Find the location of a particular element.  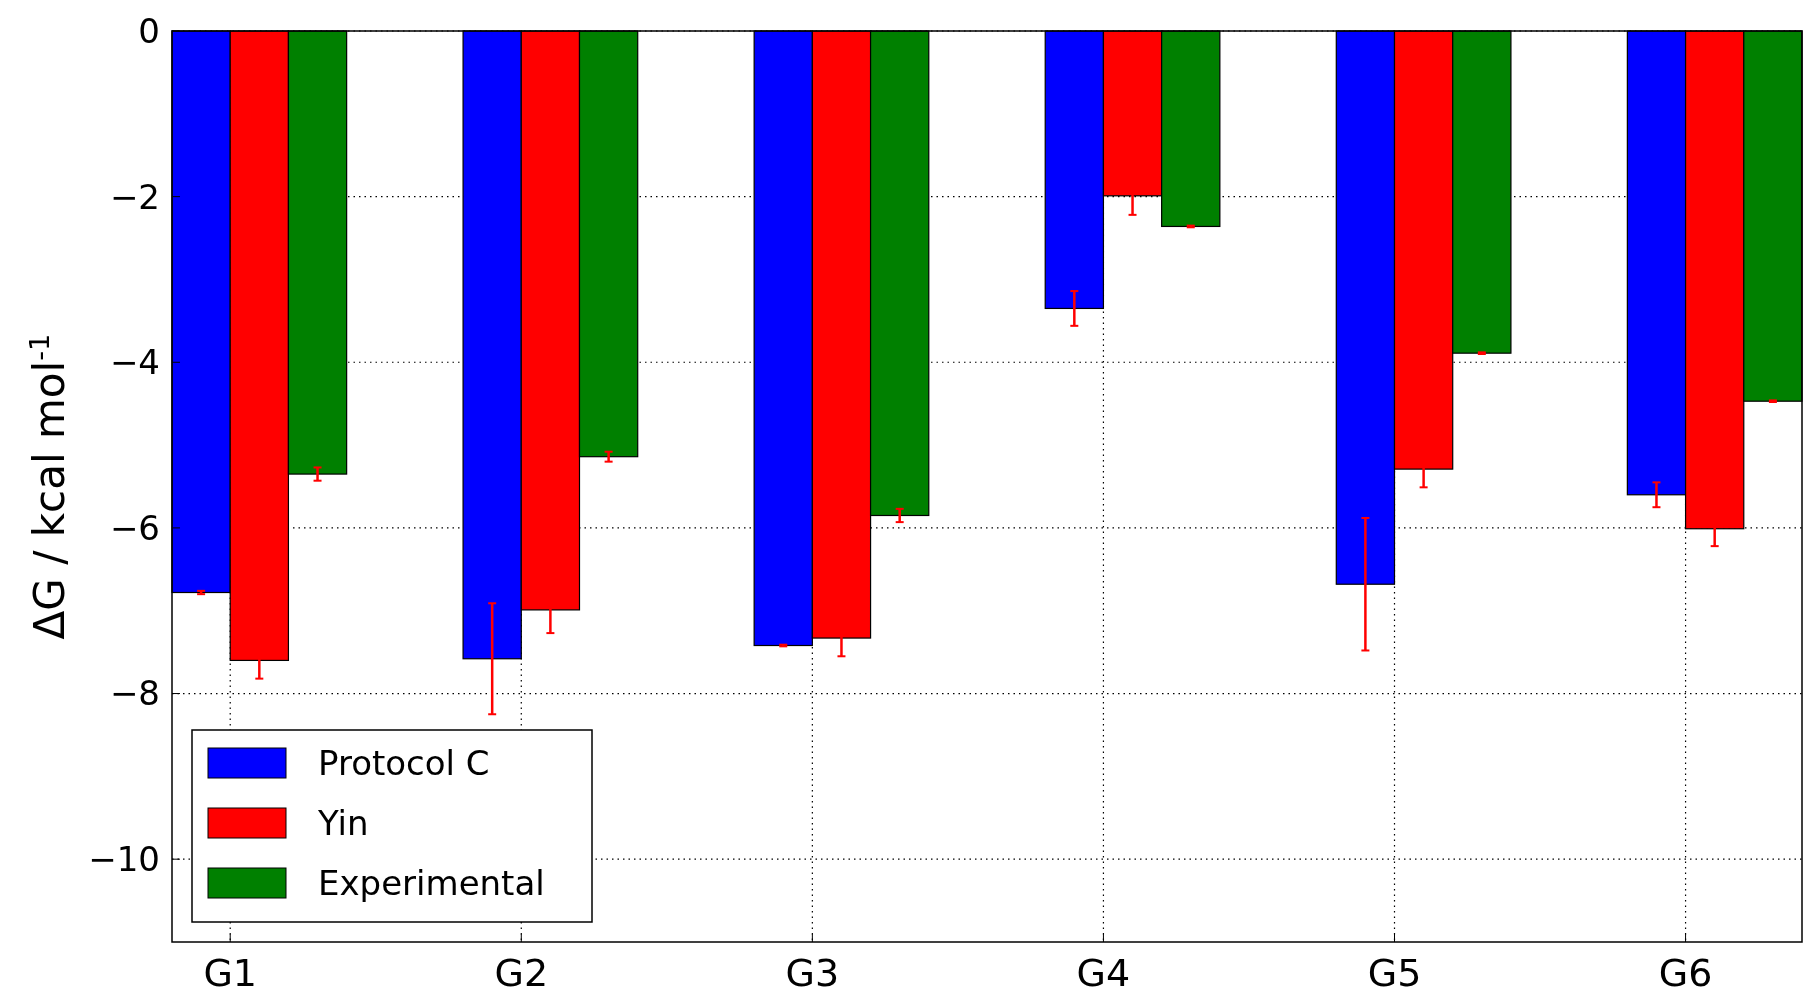

legend-label: Experimental is located at coordinates (431, 882).